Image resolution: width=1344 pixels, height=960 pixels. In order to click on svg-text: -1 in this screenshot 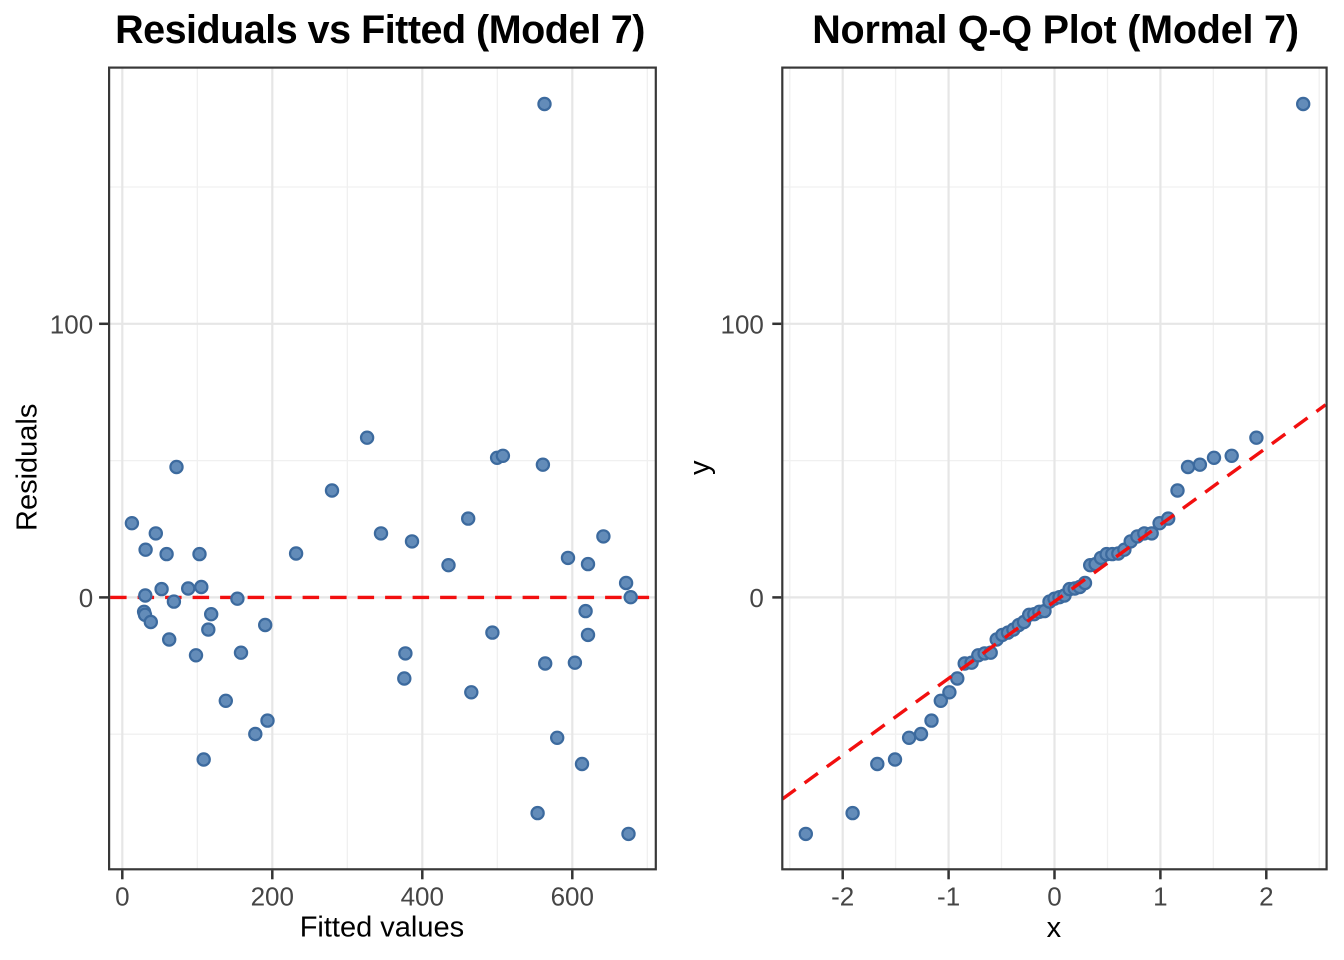, I will do `click(948, 896)`.